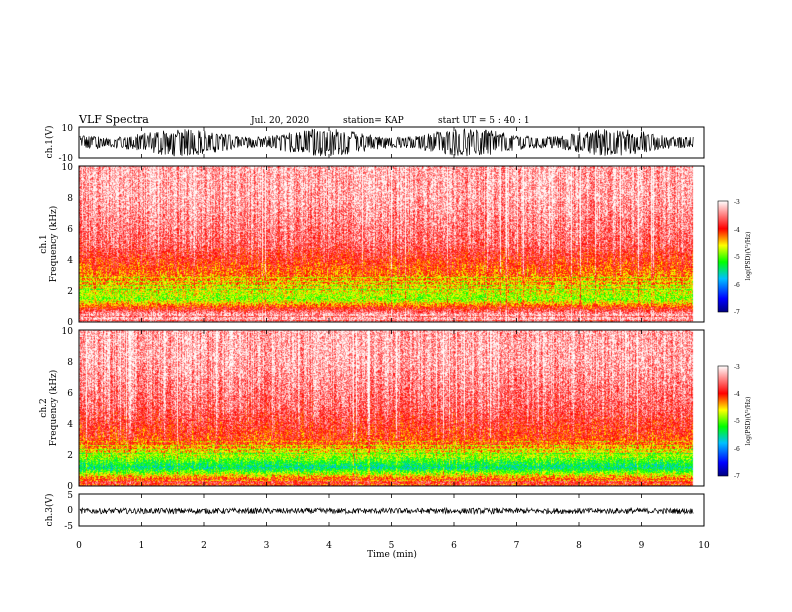  What do you see at coordinates (66, 159) in the screenshot?
I see `ch1-ytick-bottom: -10` at bounding box center [66, 159].